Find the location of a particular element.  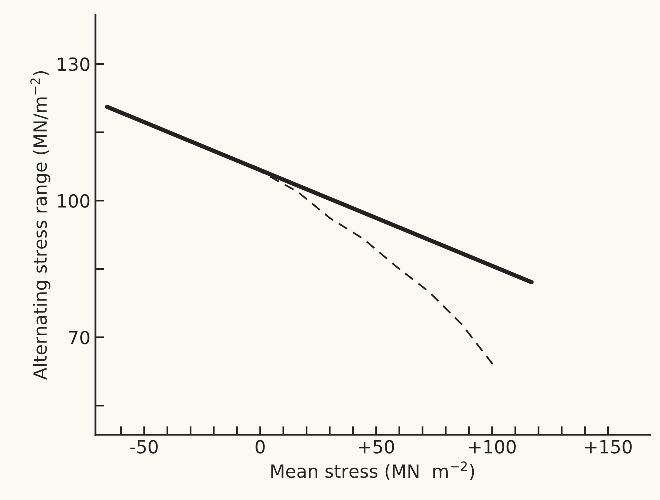

y-tick-label: 130 is located at coordinates (74, 65).